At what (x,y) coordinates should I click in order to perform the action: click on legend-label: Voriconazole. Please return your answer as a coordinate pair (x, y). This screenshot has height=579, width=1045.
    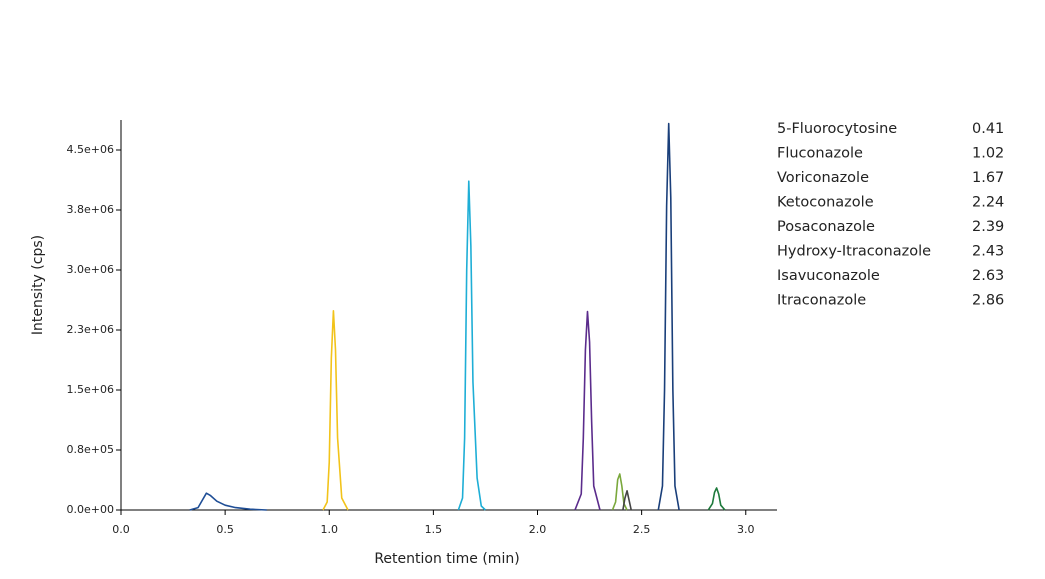
    Looking at the image, I should click on (823, 178).